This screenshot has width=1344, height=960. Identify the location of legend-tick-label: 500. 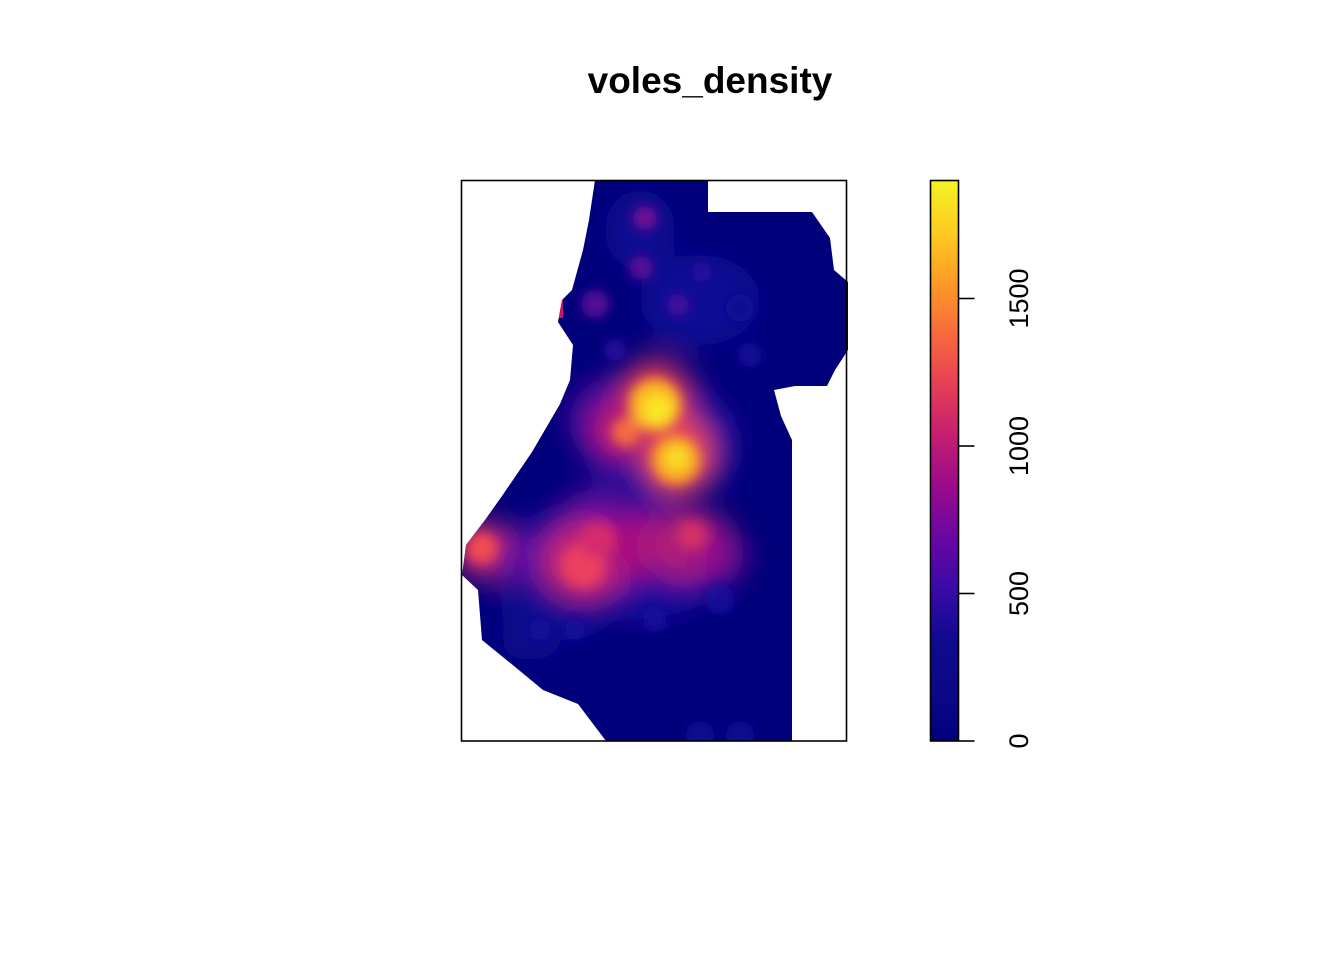
(1019, 593).